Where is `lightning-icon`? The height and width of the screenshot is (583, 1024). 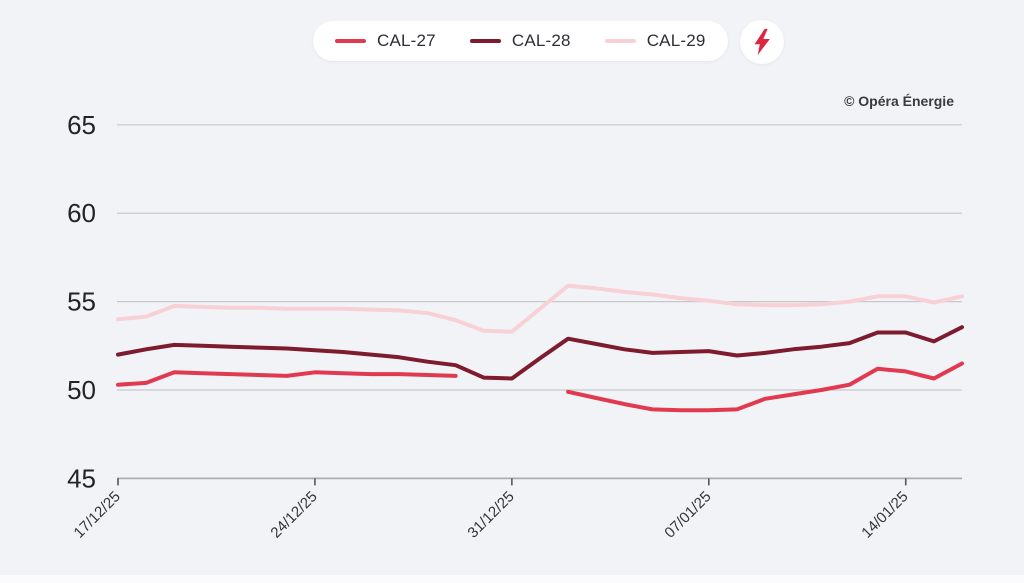
lightning-icon is located at coordinates (762, 42).